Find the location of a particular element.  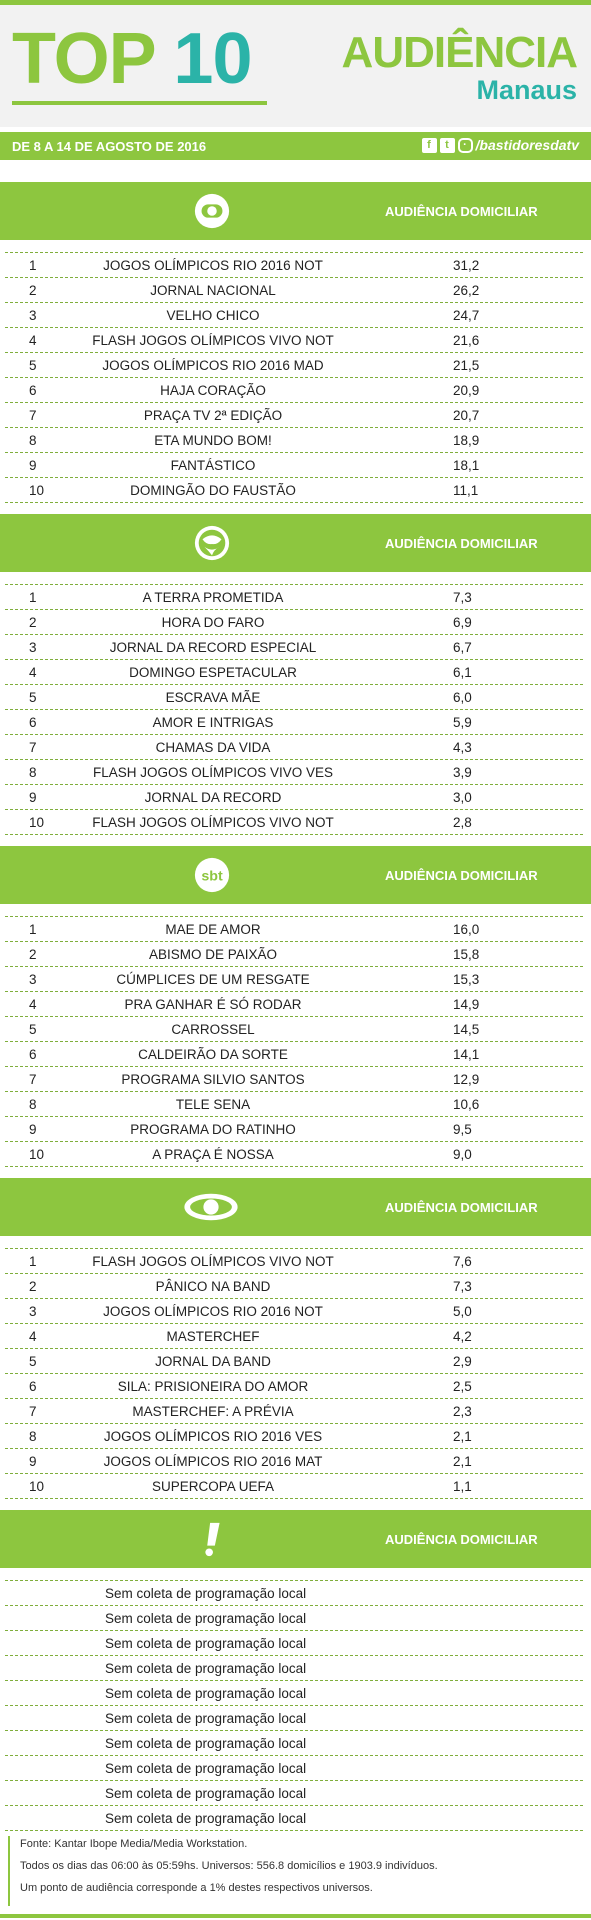

table-row: 10 FLASH JOGOS OLÍMPICOS VIVO NOT 2,8 is located at coordinates (294, 822).